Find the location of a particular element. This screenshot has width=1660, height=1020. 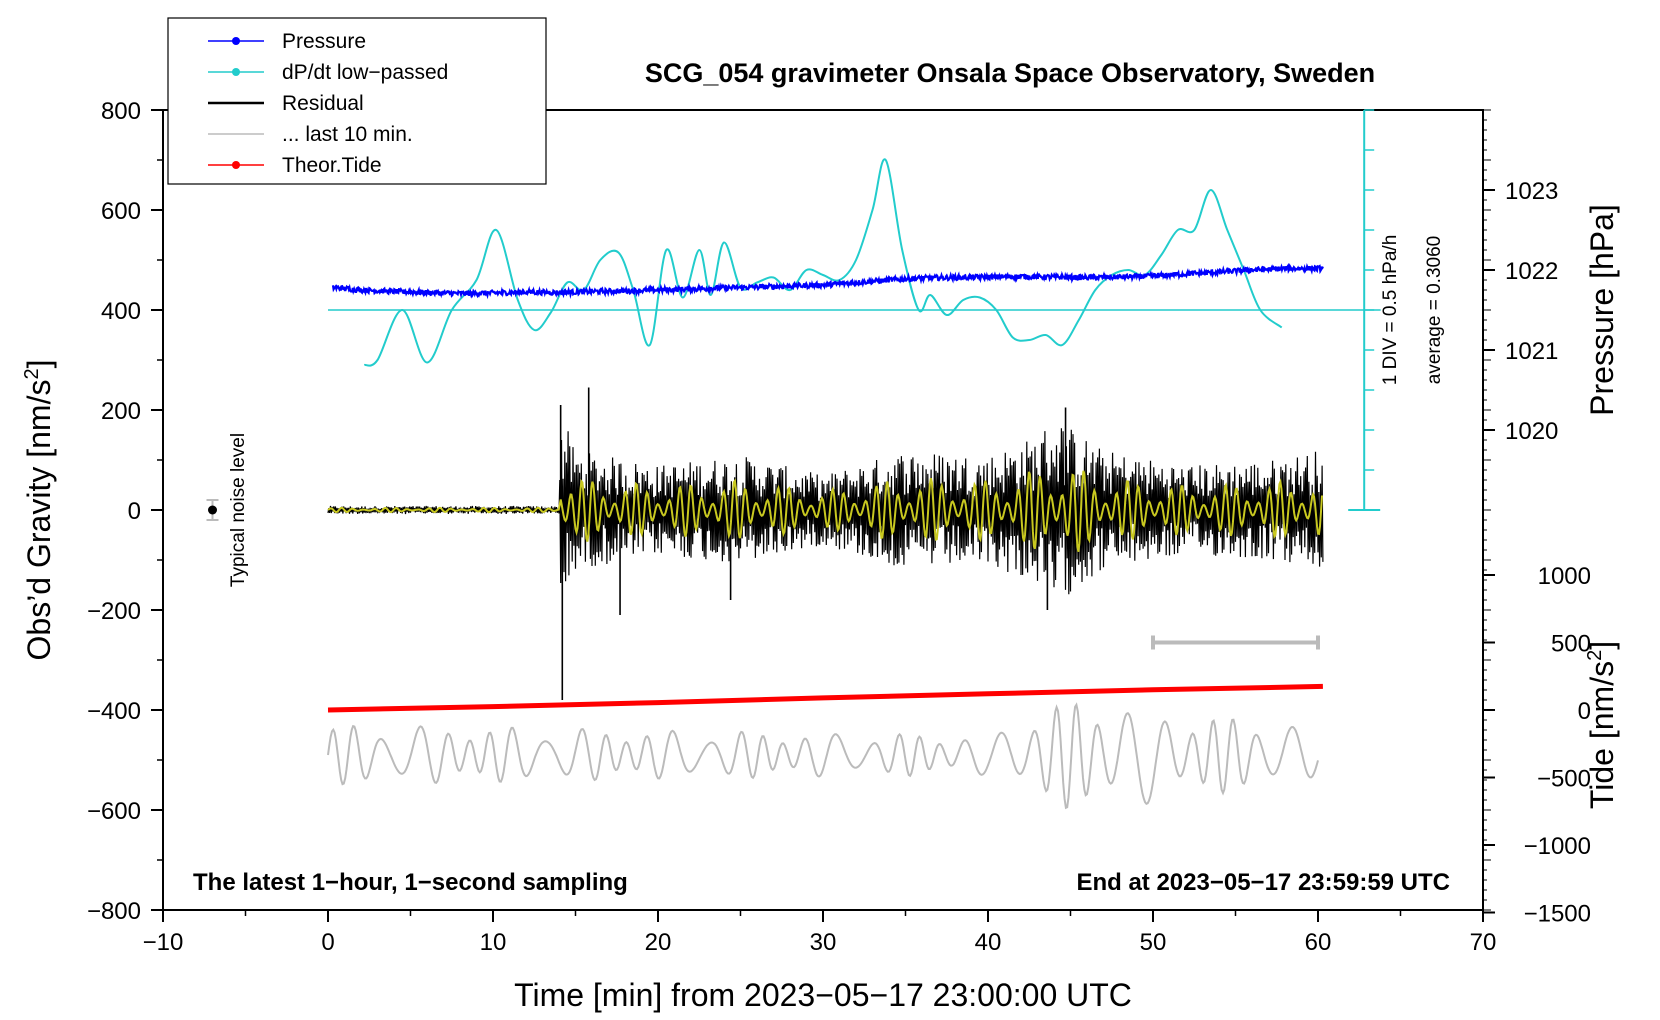

y-tick-label: 600 is located at coordinates (121, 211).